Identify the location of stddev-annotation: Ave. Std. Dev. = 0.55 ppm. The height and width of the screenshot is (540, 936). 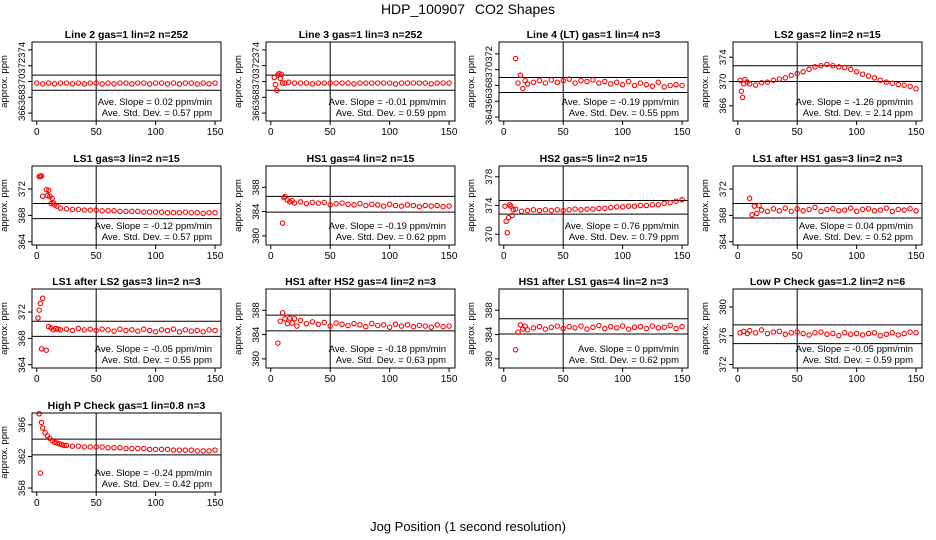
(624, 113).